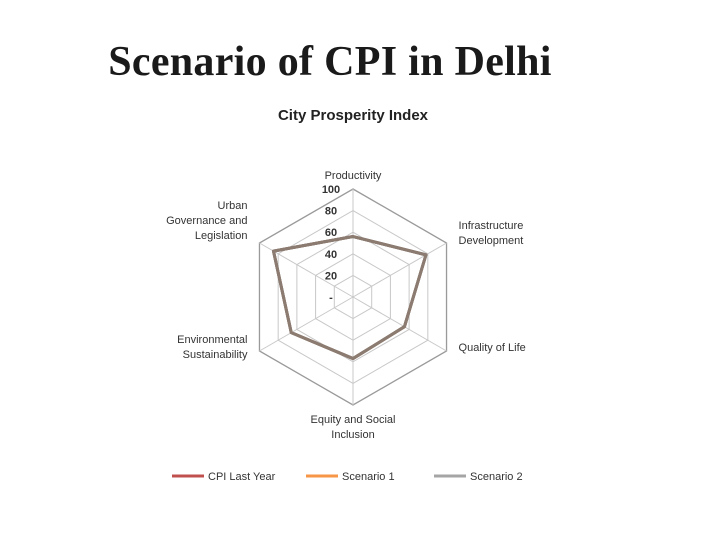  What do you see at coordinates (331, 233) in the screenshot?
I see `tick-label: 60` at bounding box center [331, 233].